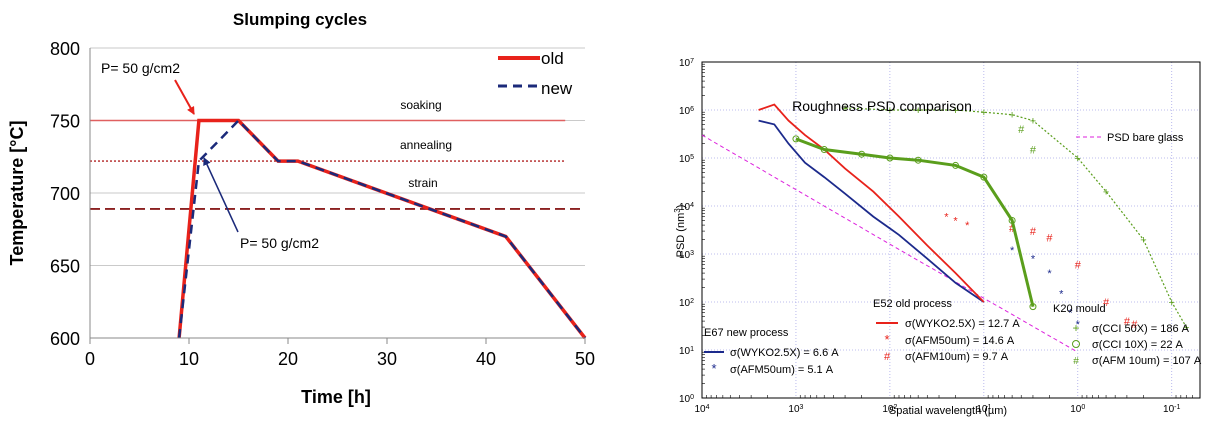  What do you see at coordinates (989, 407) in the screenshot?
I see `right-x-tick-exp: 1` at bounding box center [989, 407].